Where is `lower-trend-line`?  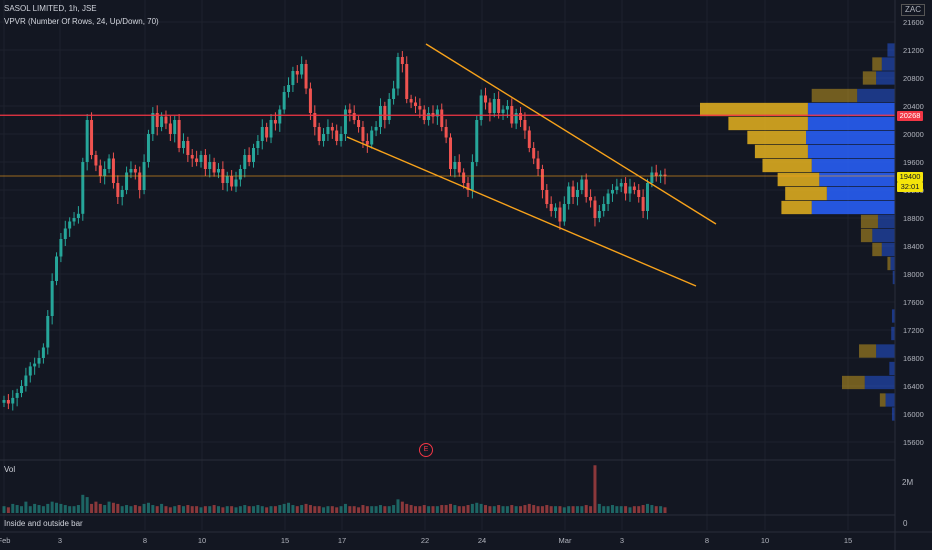 lower-trend-line is located at coordinates (521, 211).